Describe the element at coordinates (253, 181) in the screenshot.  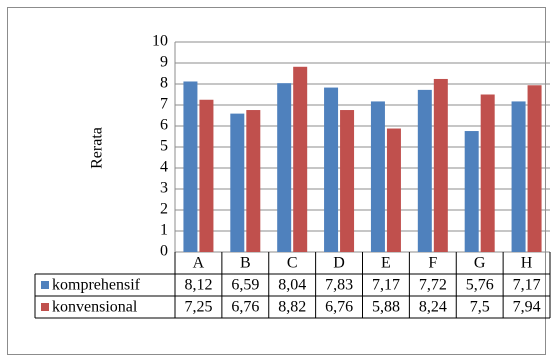
I see `bar-konvensional-B` at that location.